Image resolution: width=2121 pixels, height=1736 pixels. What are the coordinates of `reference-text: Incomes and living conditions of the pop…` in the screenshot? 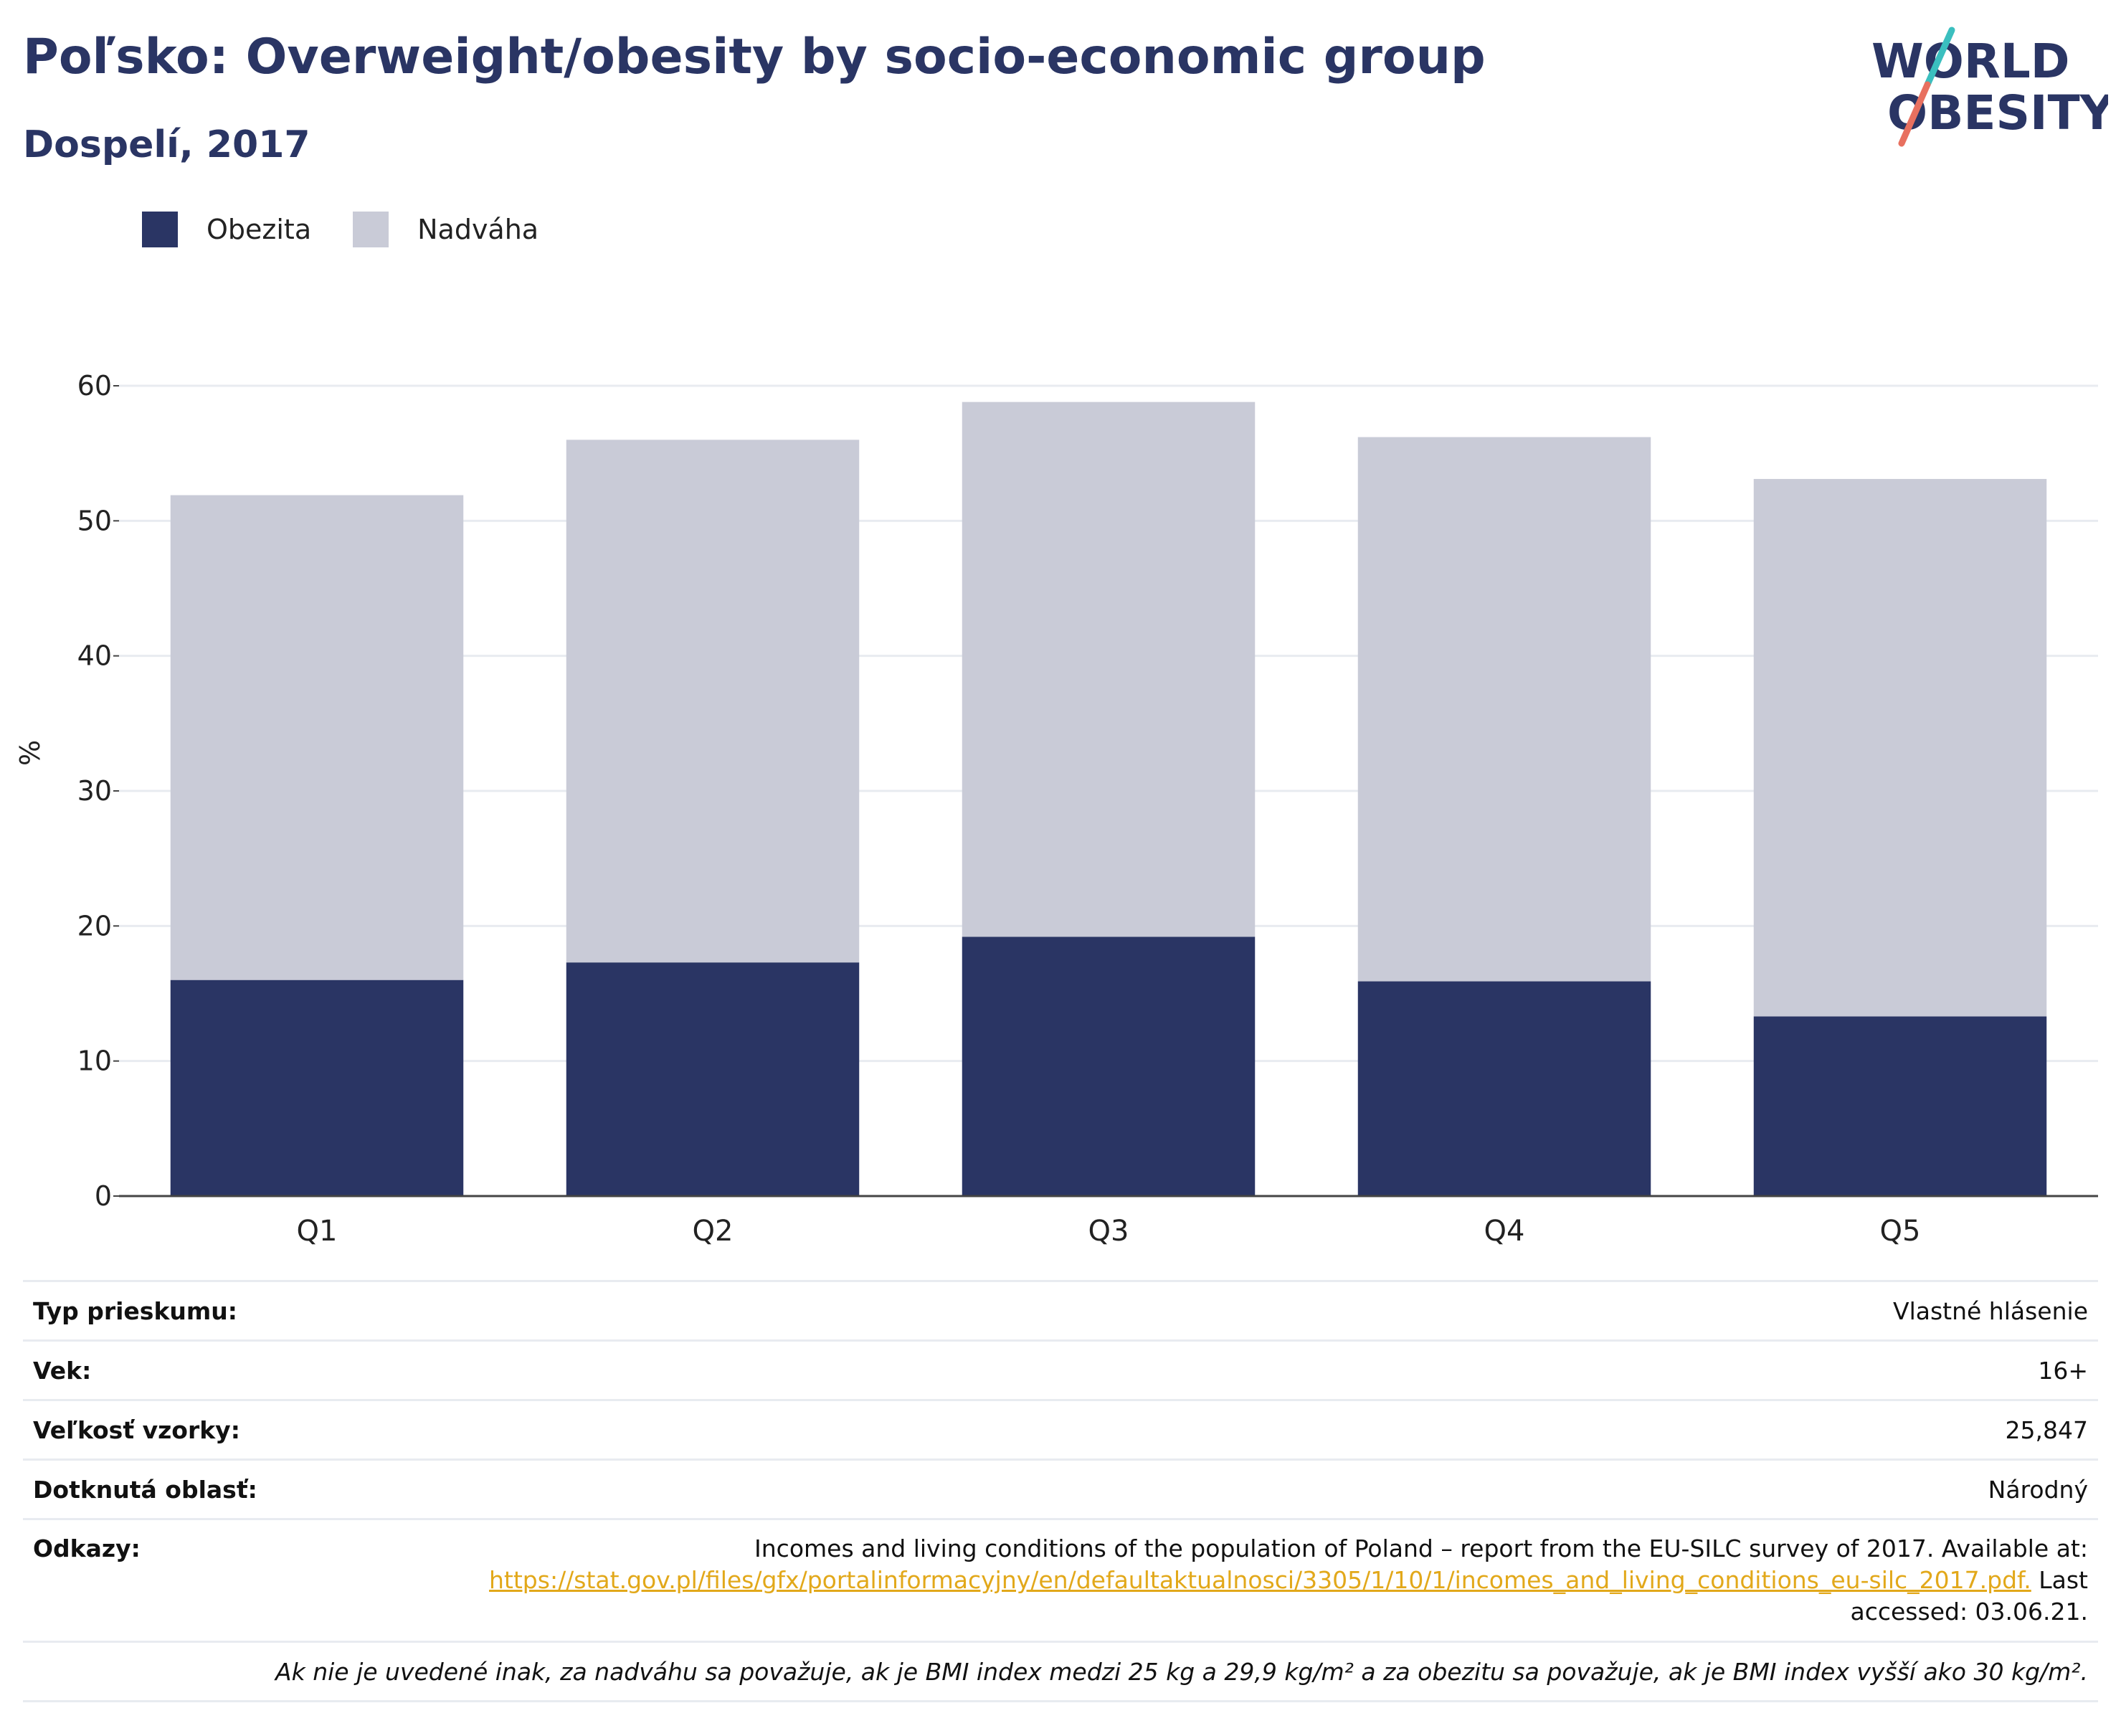 It's located at (1421, 1549).